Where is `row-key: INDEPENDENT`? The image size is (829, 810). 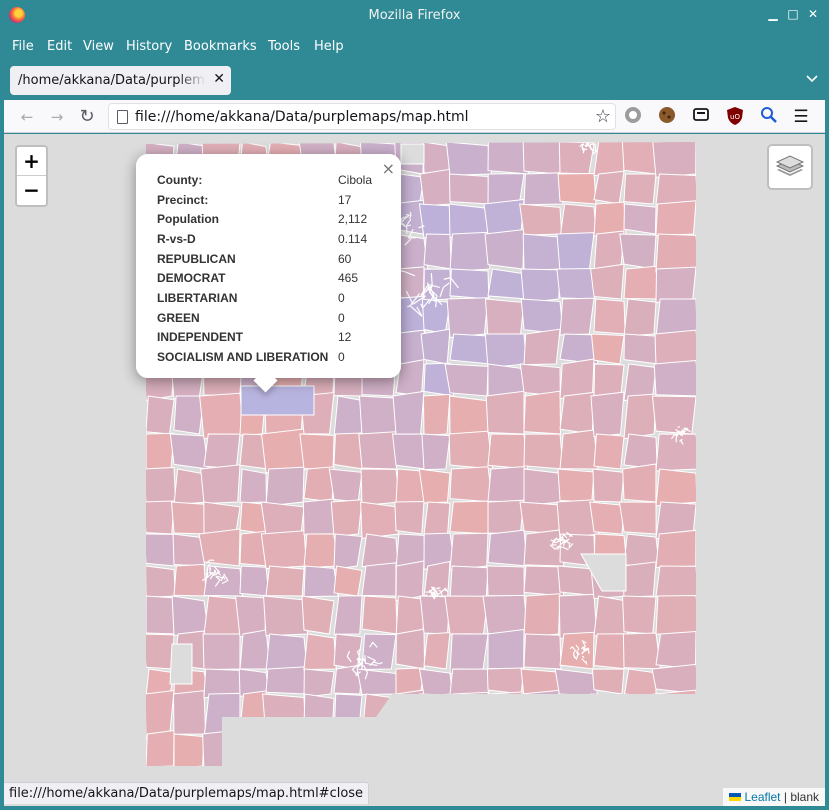
row-key: INDEPENDENT is located at coordinates (200, 337).